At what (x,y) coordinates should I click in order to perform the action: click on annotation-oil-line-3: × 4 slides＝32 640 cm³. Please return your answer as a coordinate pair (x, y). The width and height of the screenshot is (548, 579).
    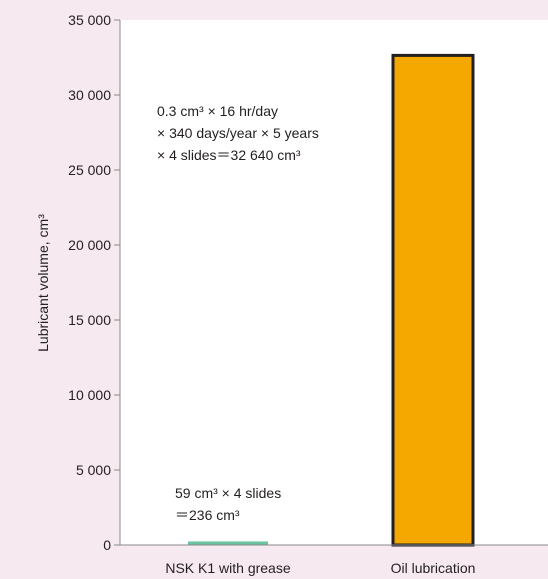
    Looking at the image, I should click on (229, 155).